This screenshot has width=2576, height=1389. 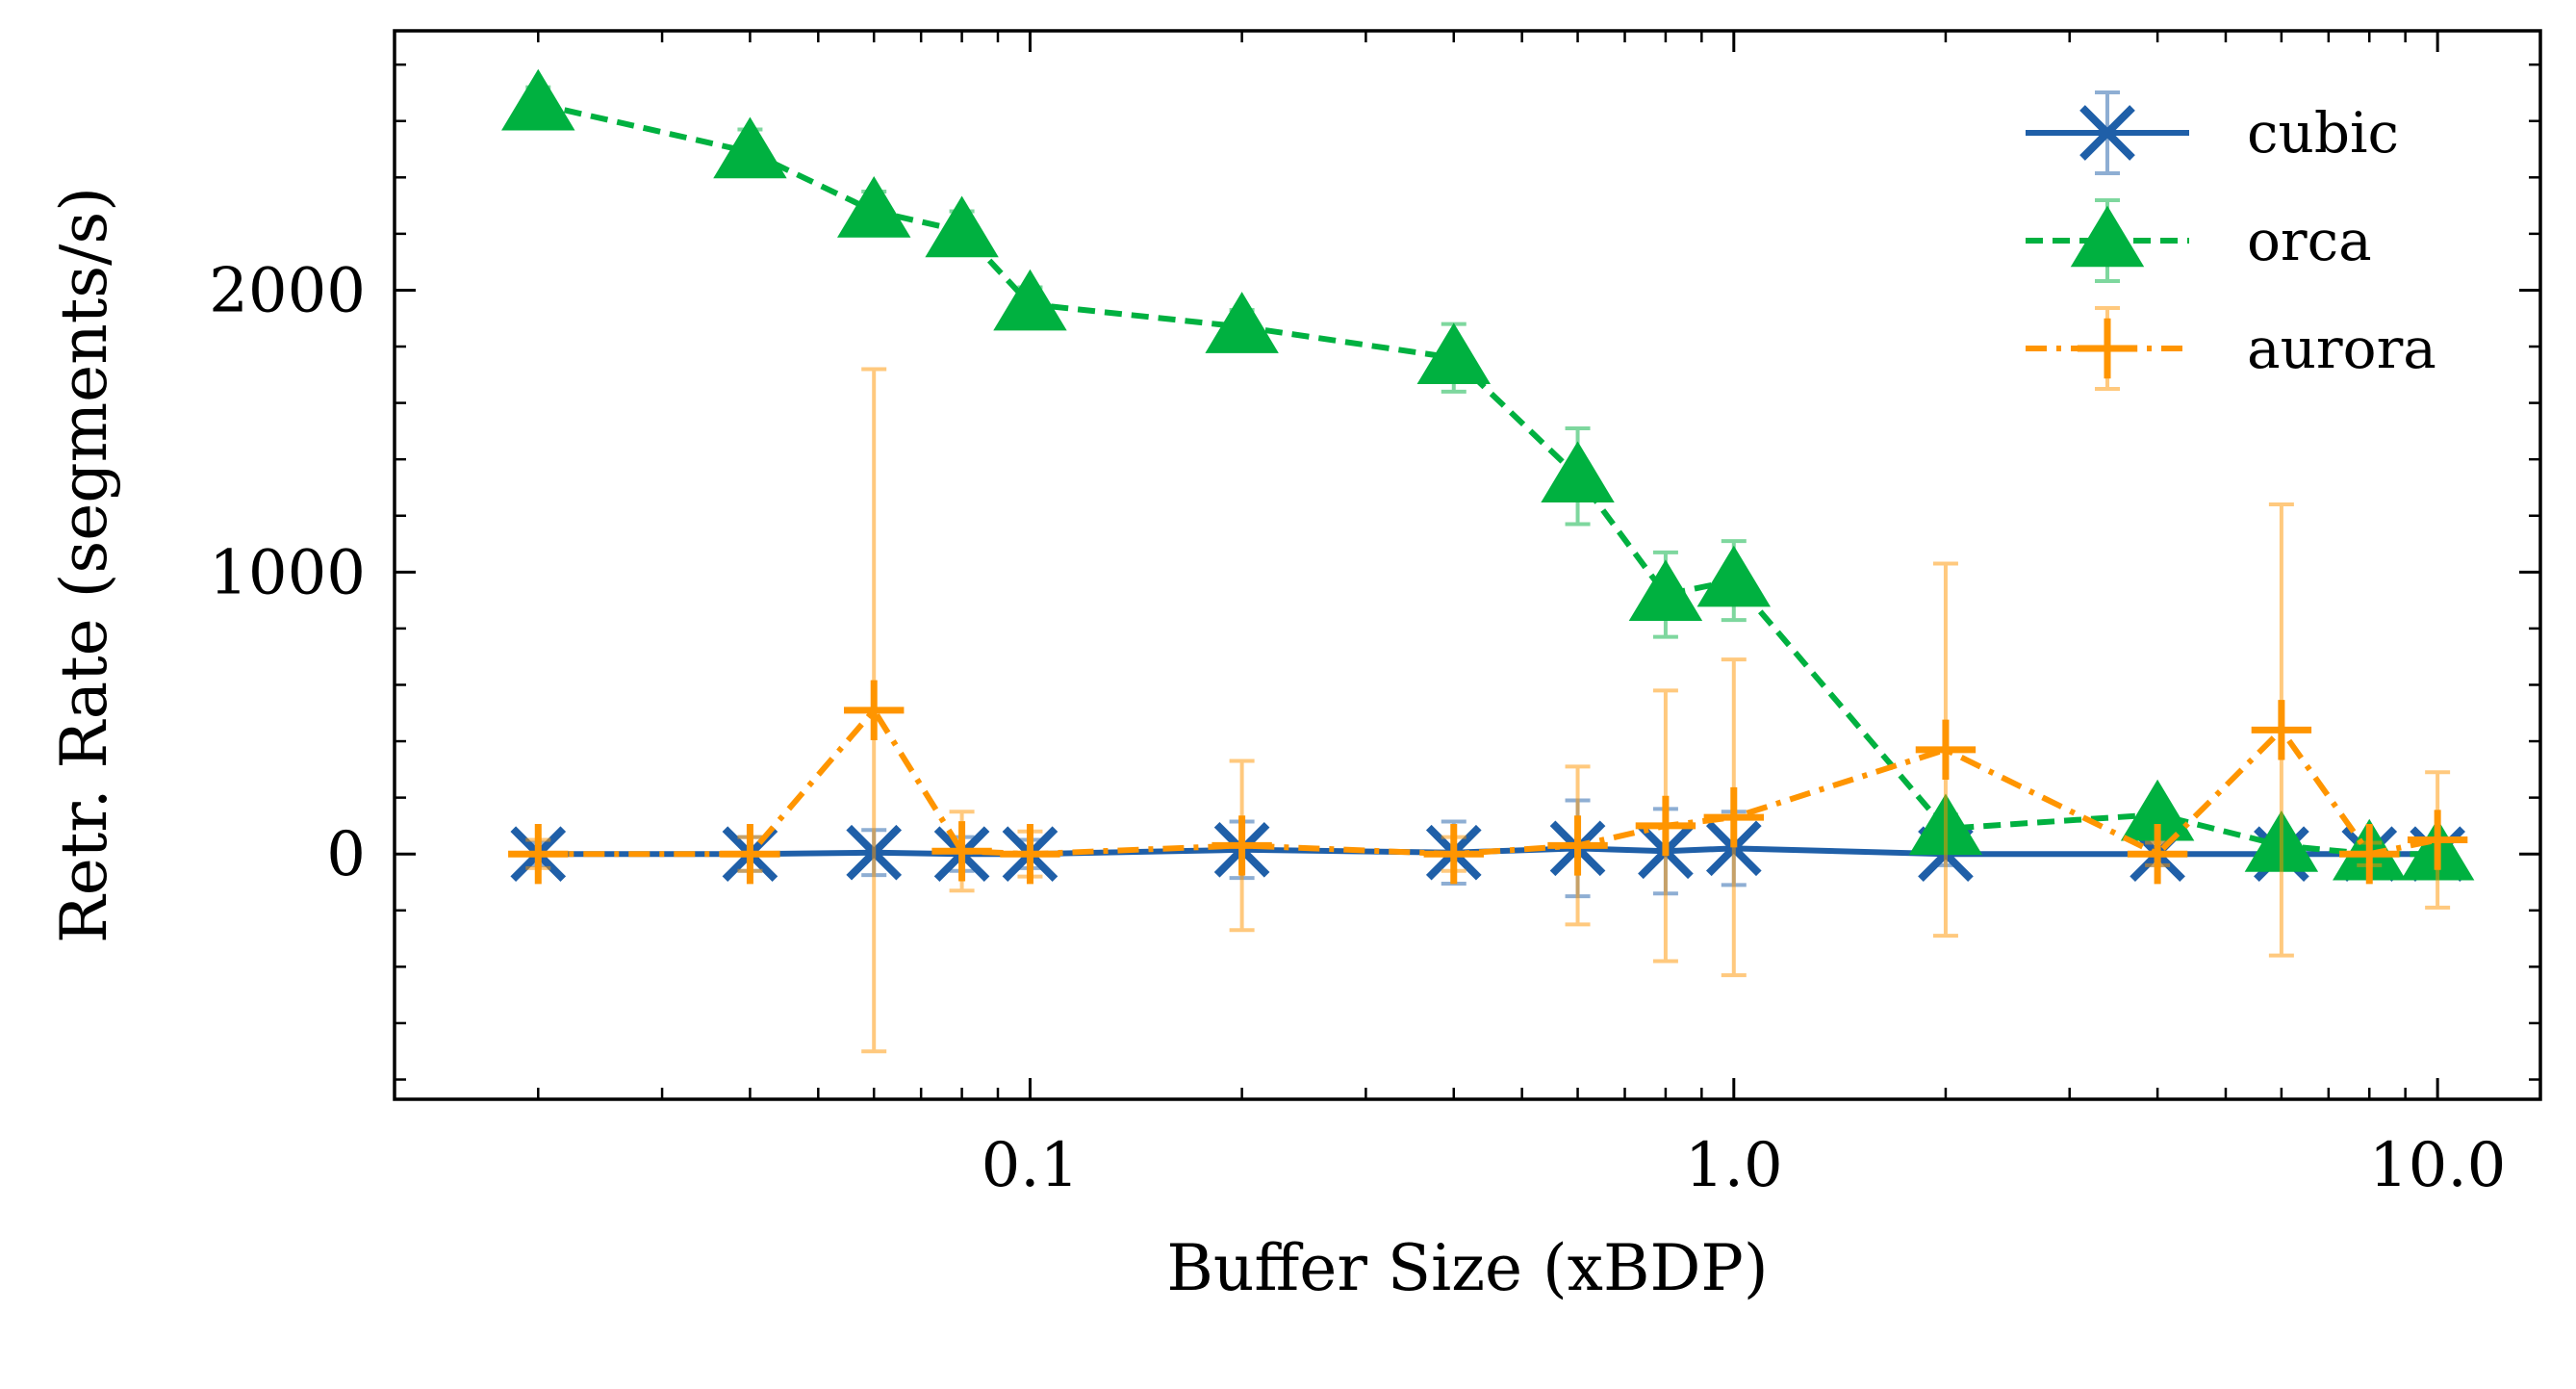 What do you see at coordinates (1734, 1165) in the screenshot?
I see `x-tick-label: 1.0` at bounding box center [1734, 1165].